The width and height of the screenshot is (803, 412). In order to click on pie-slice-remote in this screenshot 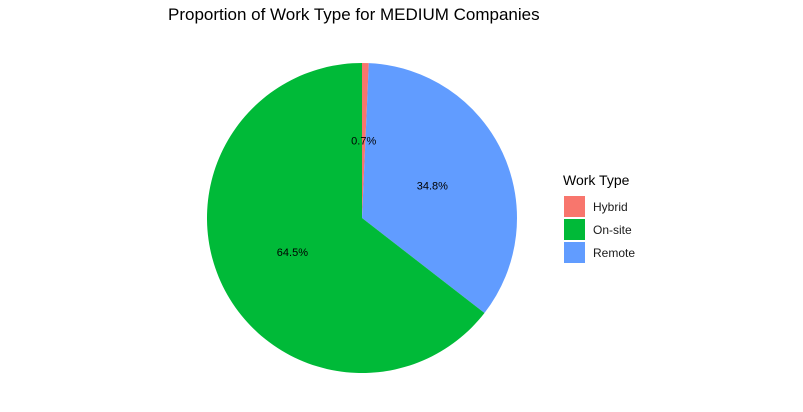, I will do `click(439, 188)`.